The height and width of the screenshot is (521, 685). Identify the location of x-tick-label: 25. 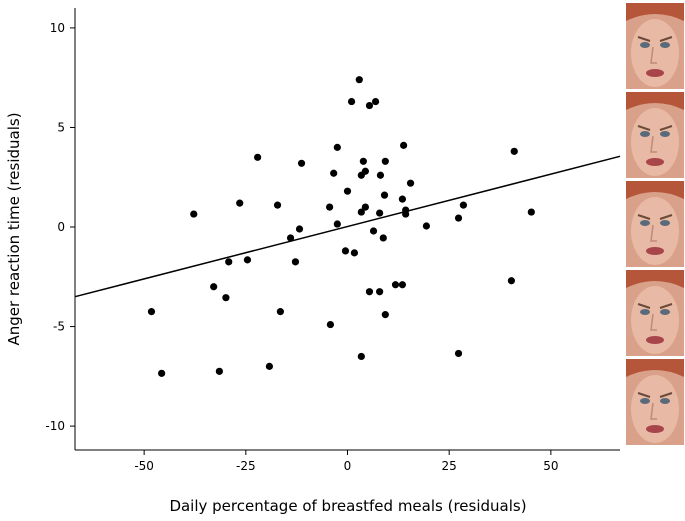
(449, 466).